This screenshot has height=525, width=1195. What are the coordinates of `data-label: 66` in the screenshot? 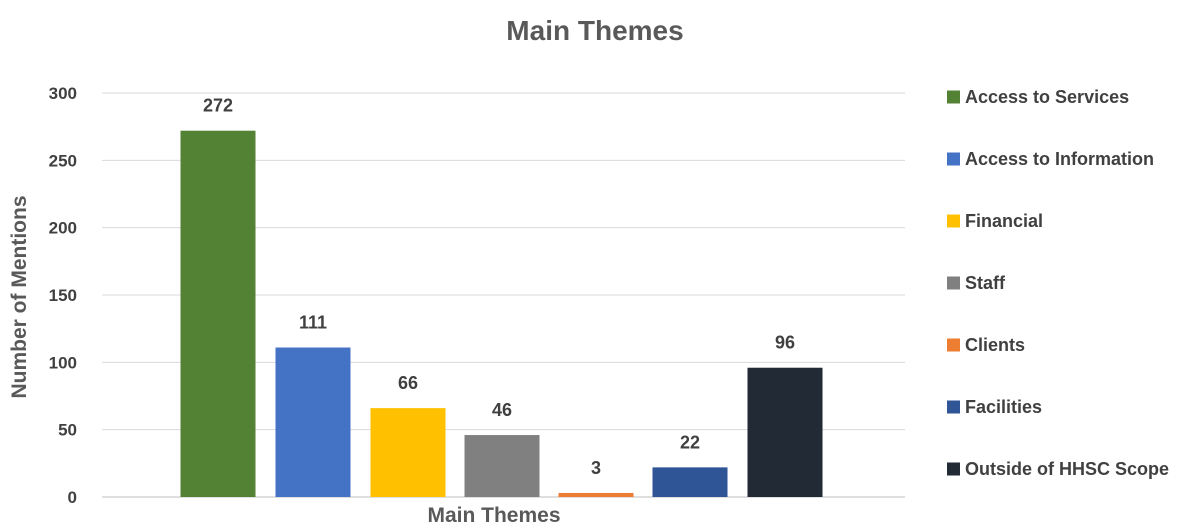 It's located at (408, 383).